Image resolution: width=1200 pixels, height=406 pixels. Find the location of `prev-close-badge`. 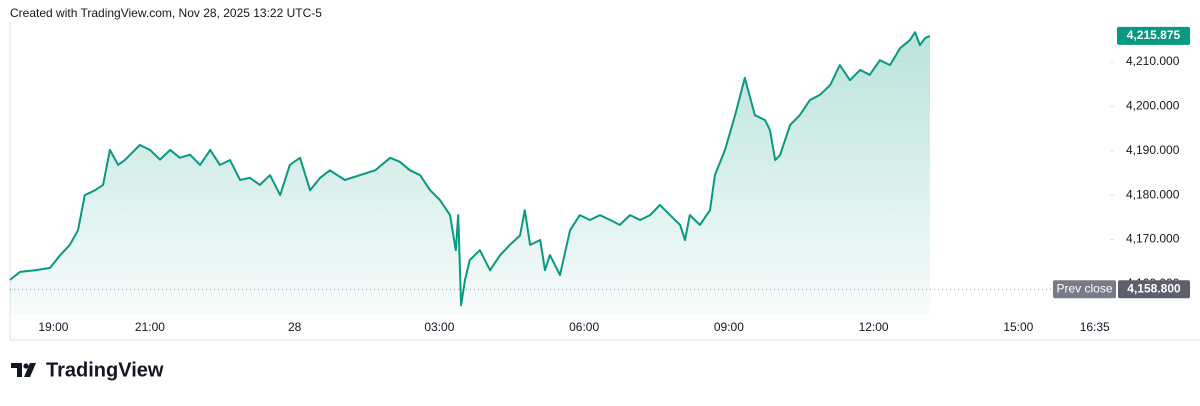

prev-close-badge is located at coordinates (1154, 289).